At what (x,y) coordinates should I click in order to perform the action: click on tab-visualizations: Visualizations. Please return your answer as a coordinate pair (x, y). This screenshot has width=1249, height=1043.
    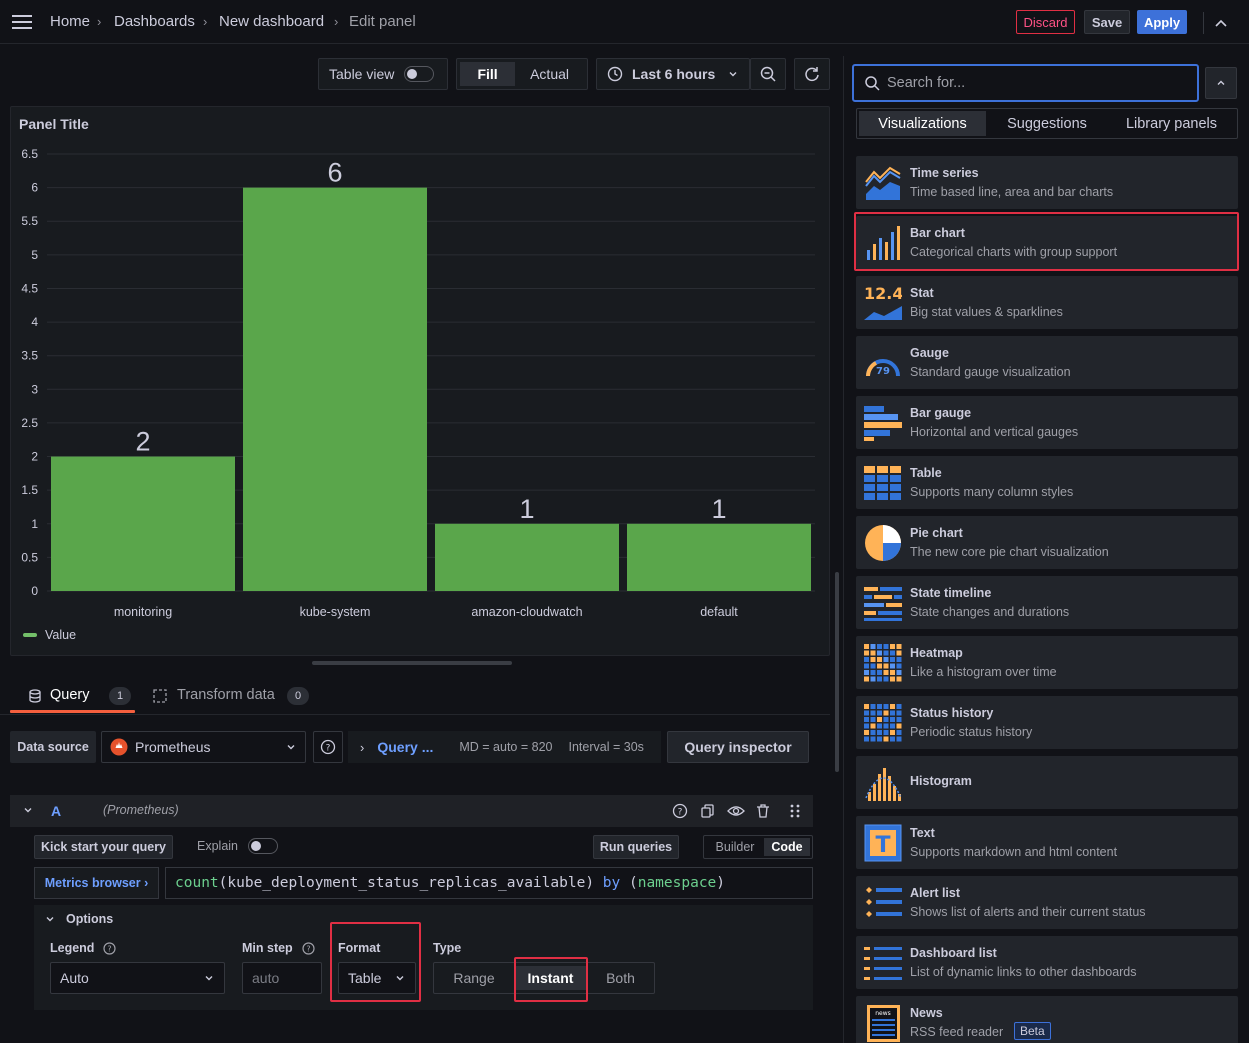
    Looking at the image, I should click on (922, 123).